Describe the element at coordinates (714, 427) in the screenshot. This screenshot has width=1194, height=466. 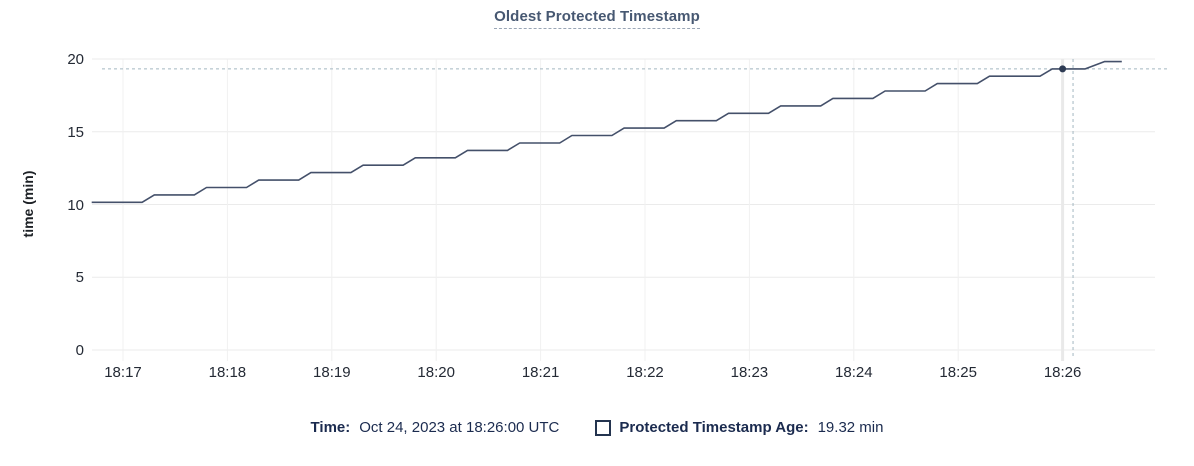
I see `legend-series-label: Protected Timestamp Age:` at that location.